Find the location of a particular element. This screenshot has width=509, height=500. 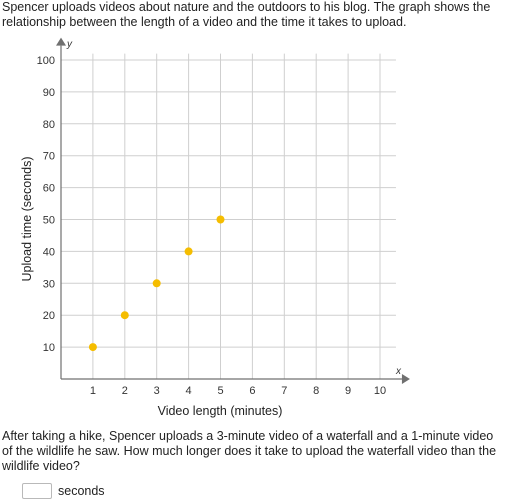

y-tick-label: 80 is located at coordinates (49, 125).